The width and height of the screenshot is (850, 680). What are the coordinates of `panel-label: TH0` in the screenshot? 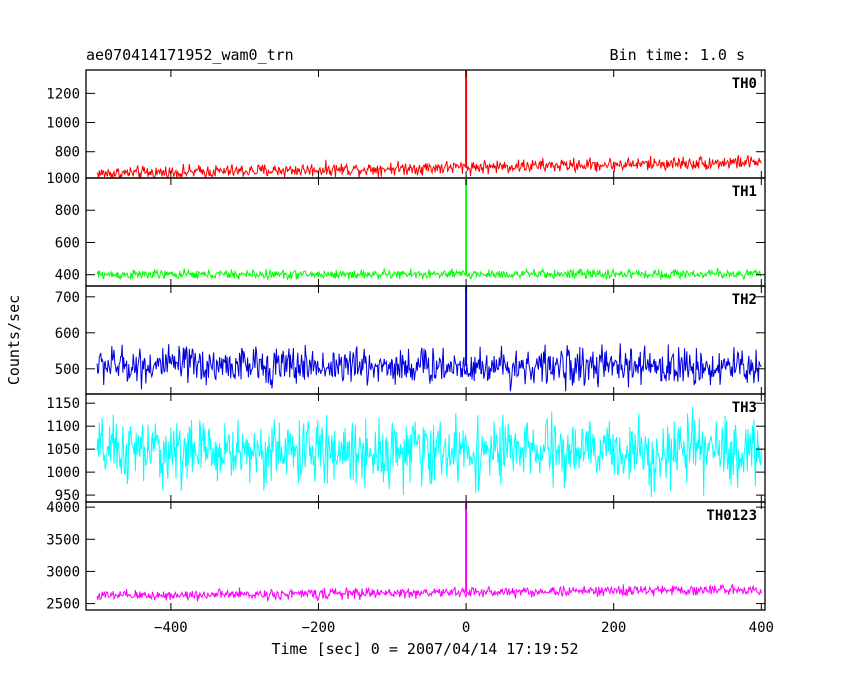 It's located at (744, 84).